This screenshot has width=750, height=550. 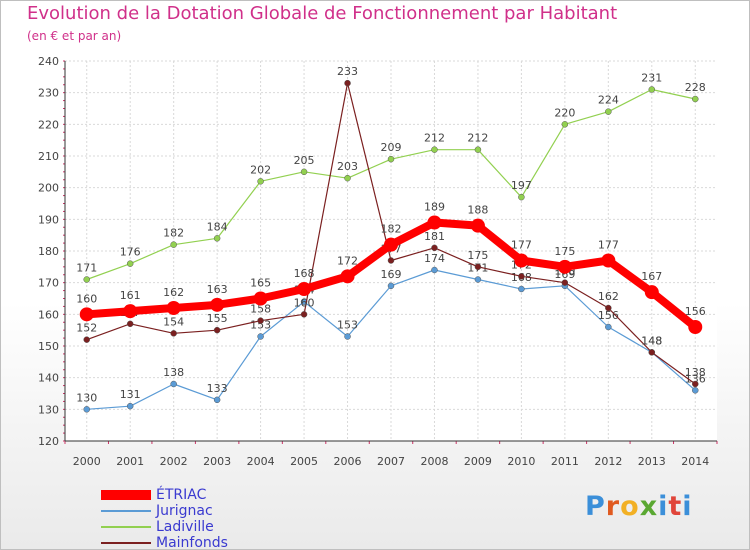 What do you see at coordinates (391, 274) in the screenshot?
I see `data-label-jurignac: 169` at bounding box center [391, 274].